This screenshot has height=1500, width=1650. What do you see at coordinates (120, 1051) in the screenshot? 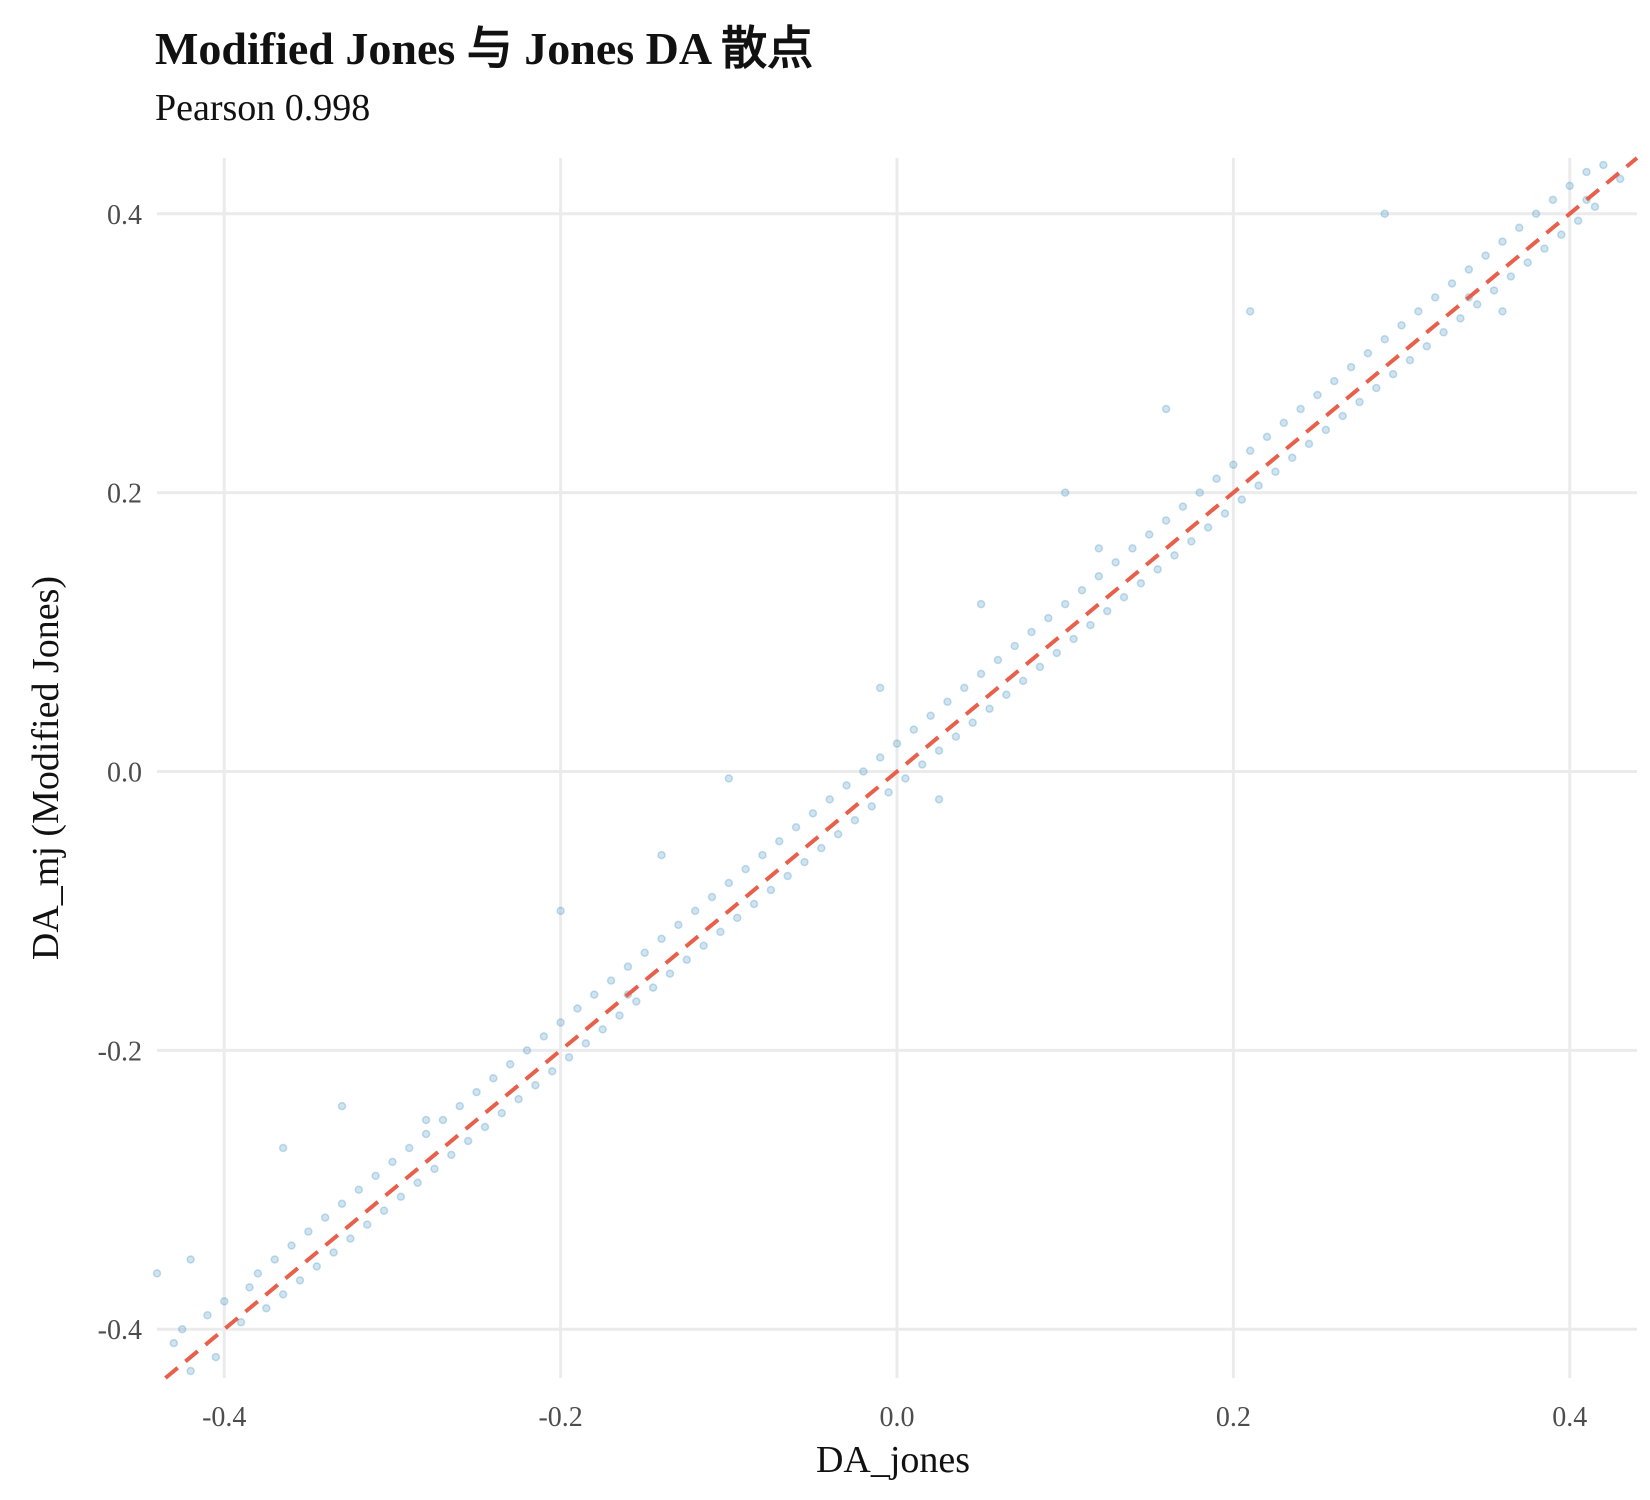
I see `y-tick-label: -0.2` at bounding box center [120, 1051].